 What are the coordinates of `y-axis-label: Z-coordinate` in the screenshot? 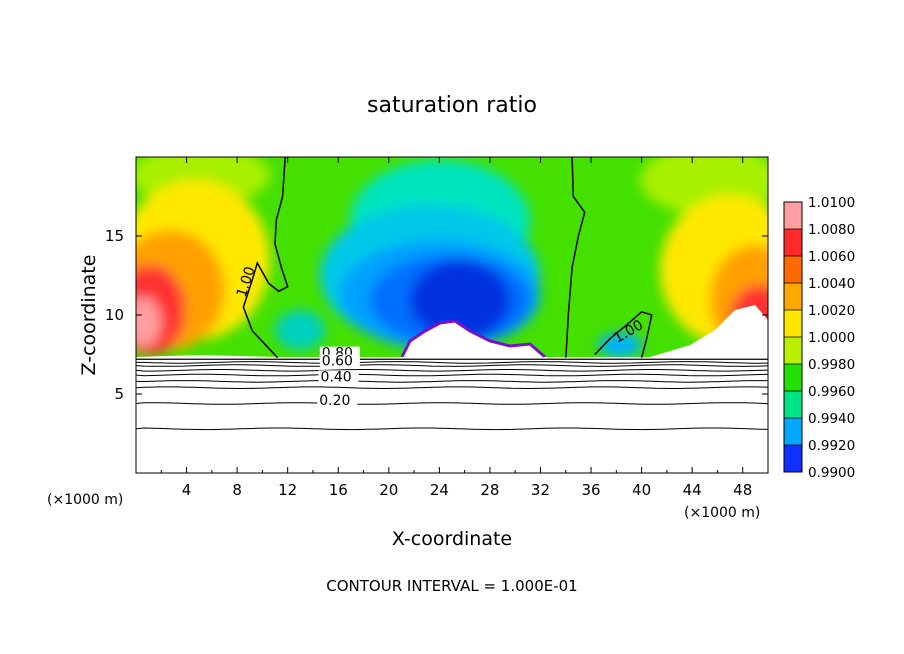 It's located at (89, 315).